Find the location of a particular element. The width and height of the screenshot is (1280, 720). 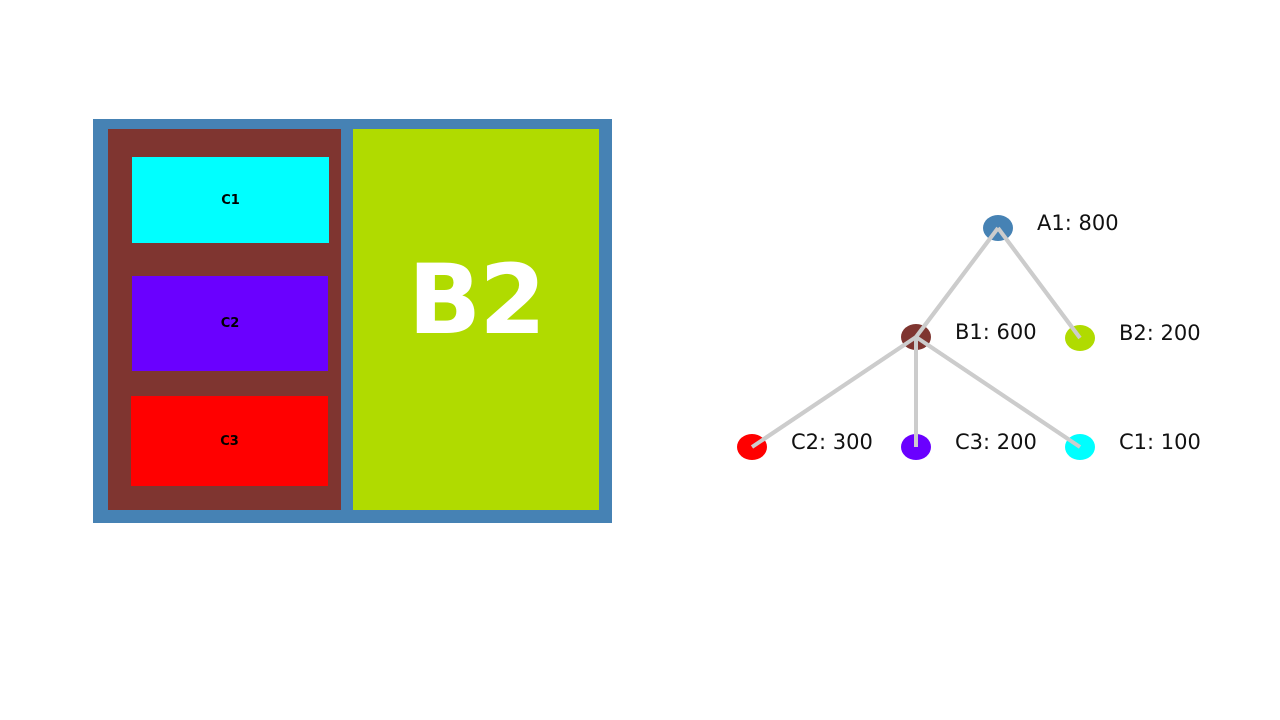

tree-label-b2: B2: 200 is located at coordinates (1160, 333).